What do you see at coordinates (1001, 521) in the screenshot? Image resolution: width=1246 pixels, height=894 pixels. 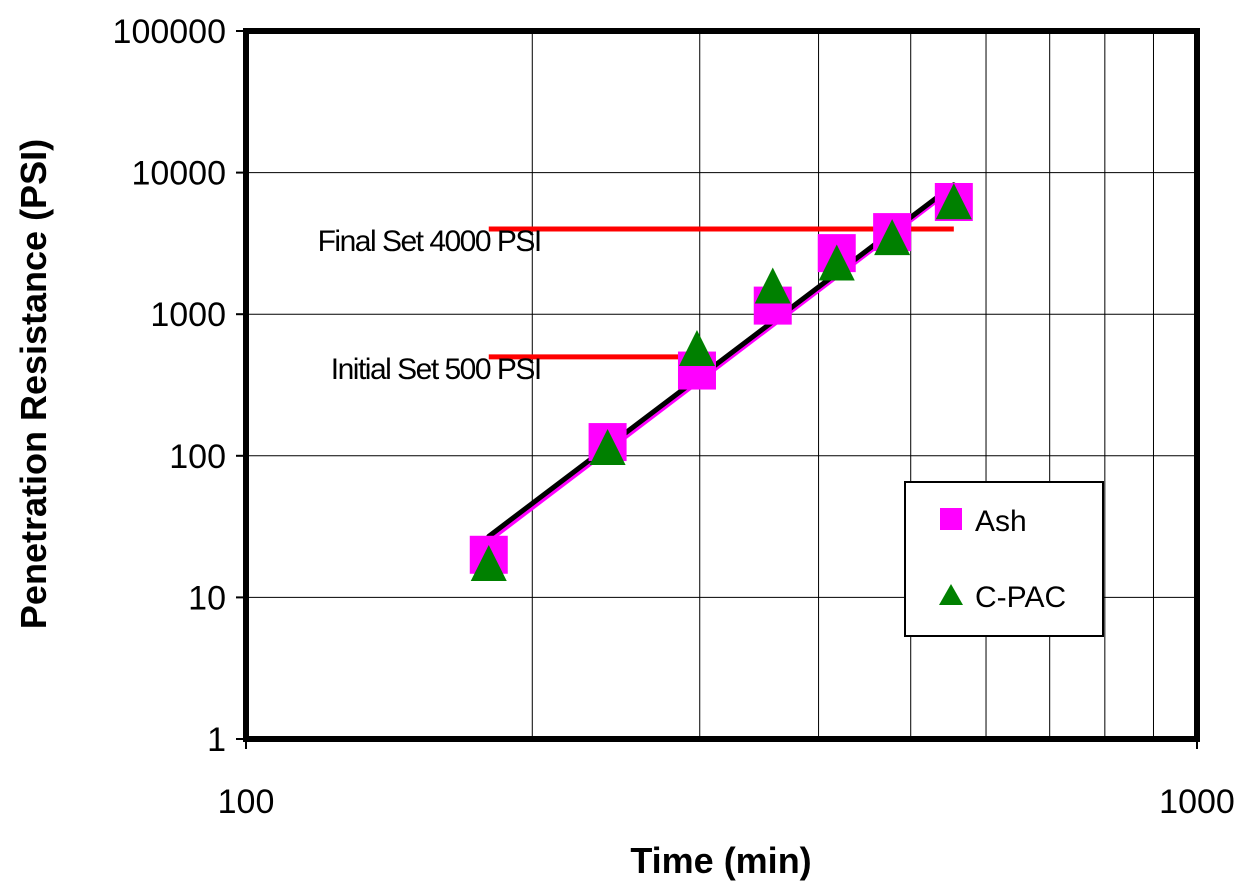 I see `legend-ash-label: Ash` at bounding box center [1001, 521].